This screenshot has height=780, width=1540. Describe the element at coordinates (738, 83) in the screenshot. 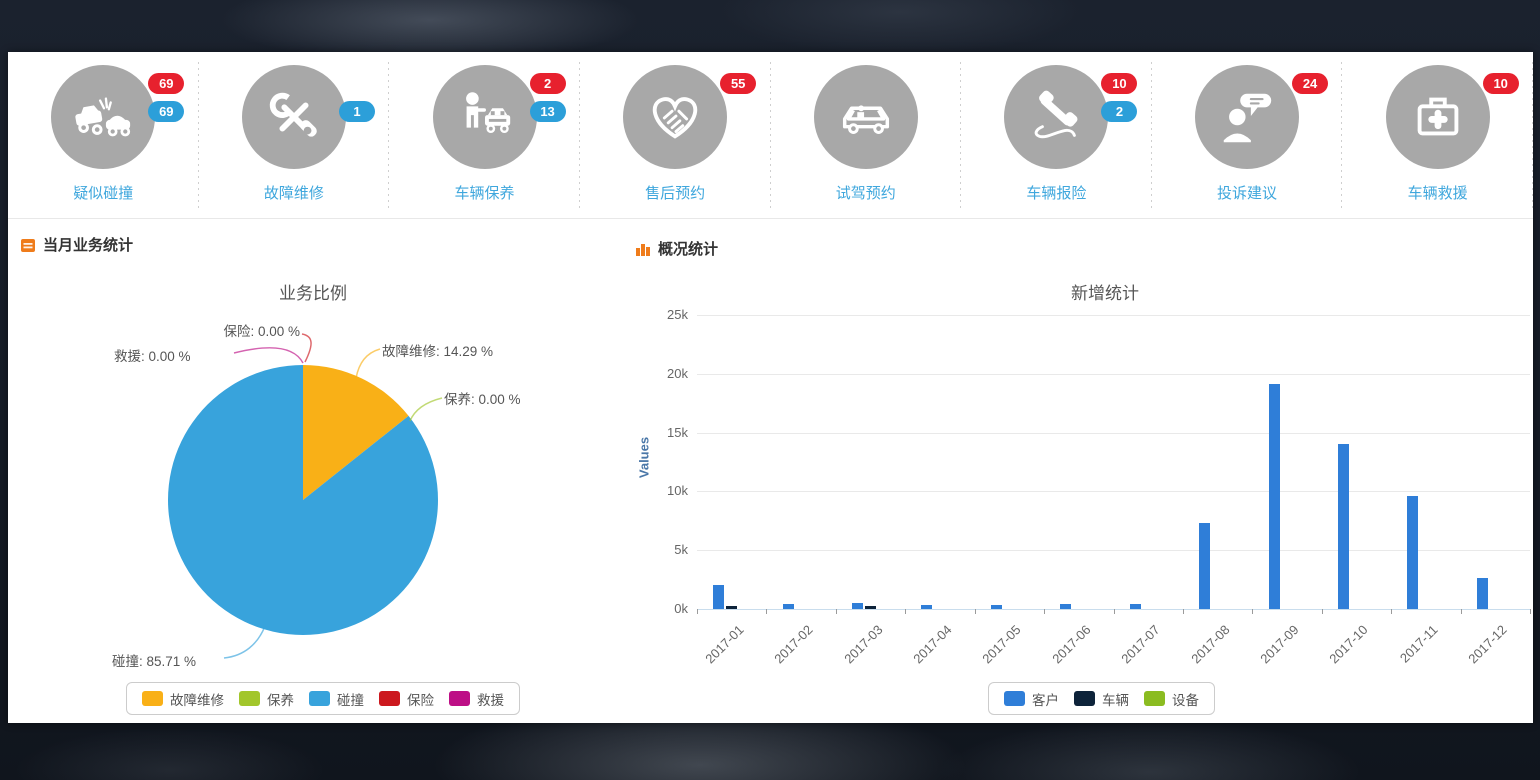

I see `badge-red: 55` at that location.